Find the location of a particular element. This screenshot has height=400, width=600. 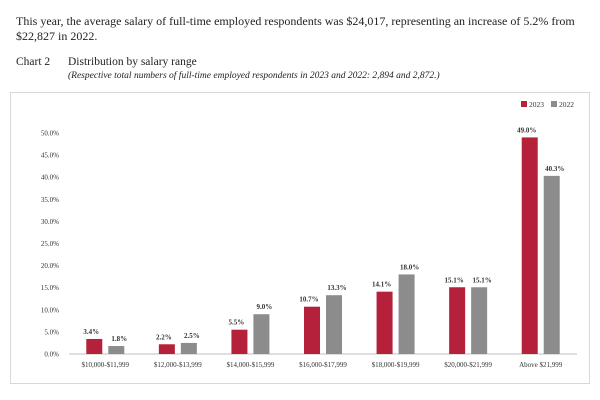

data-label-2022-7: 40.3% is located at coordinates (554, 169).